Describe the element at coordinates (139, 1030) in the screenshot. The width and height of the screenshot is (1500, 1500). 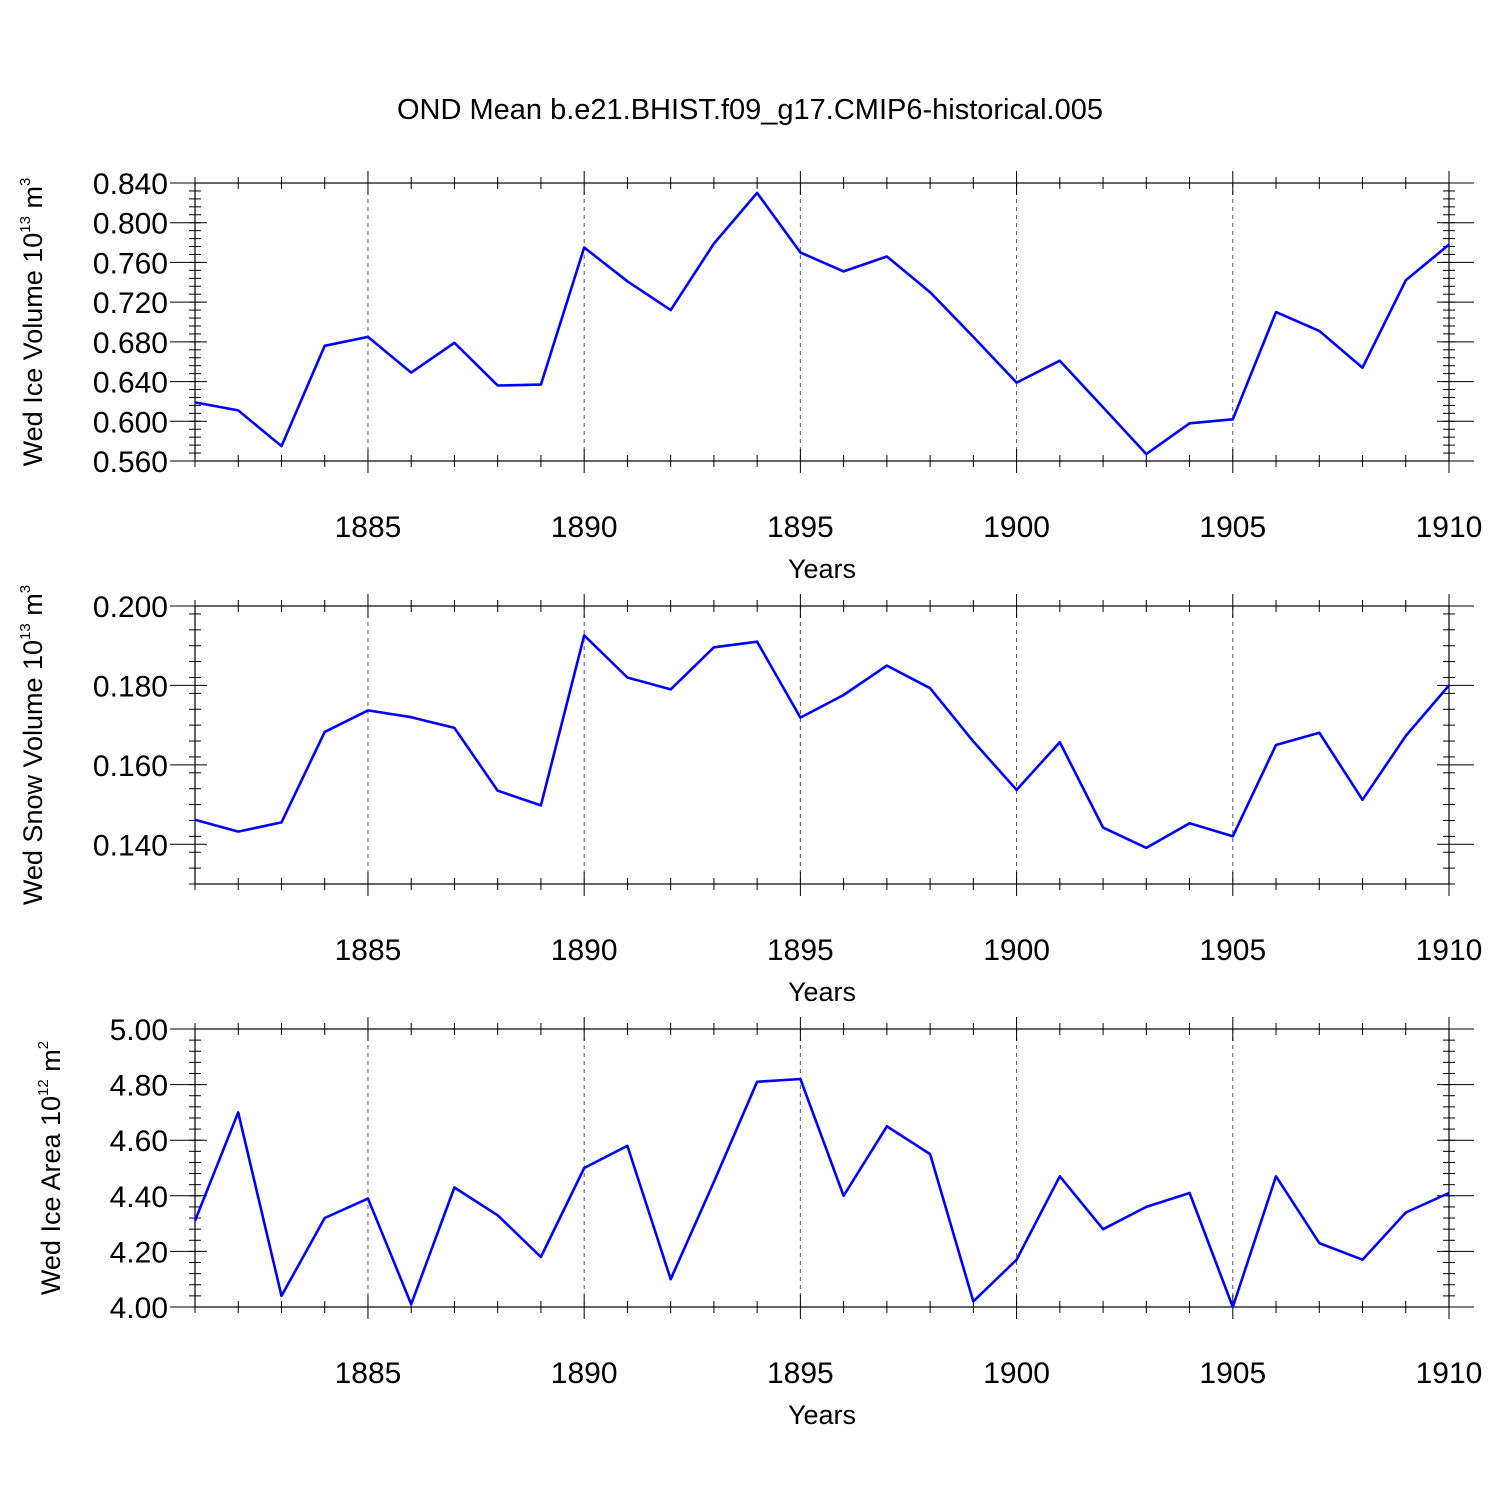
I see `y-tick-label: 5.00` at that location.